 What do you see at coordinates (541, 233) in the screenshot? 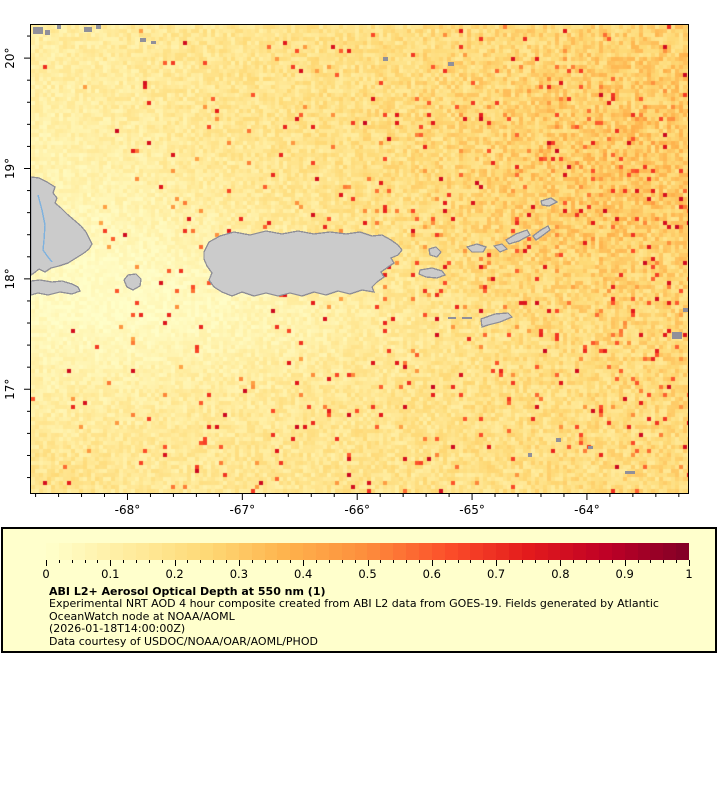
I see `land-virgin-gorda` at bounding box center [541, 233].